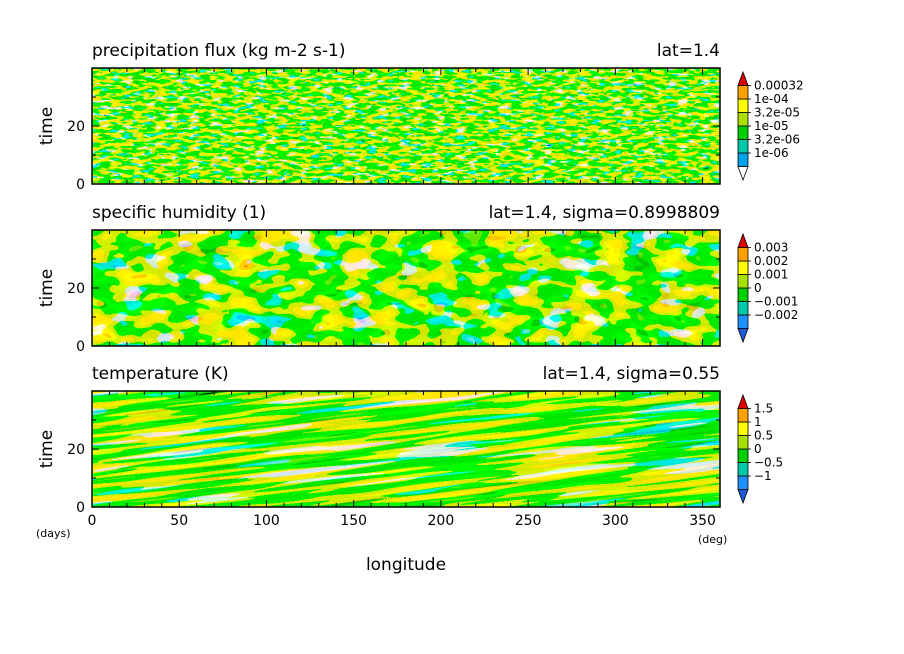 The width and height of the screenshot is (904, 654). What do you see at coordinates (179, 213) in the screenshot?
I see `panel-title: specific humidity (1)` at bounding box center [179, 213].